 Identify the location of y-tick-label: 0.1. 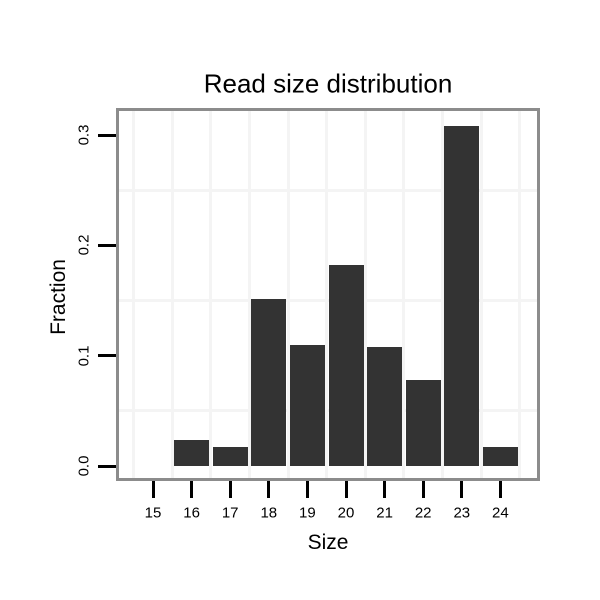
(84, 356).